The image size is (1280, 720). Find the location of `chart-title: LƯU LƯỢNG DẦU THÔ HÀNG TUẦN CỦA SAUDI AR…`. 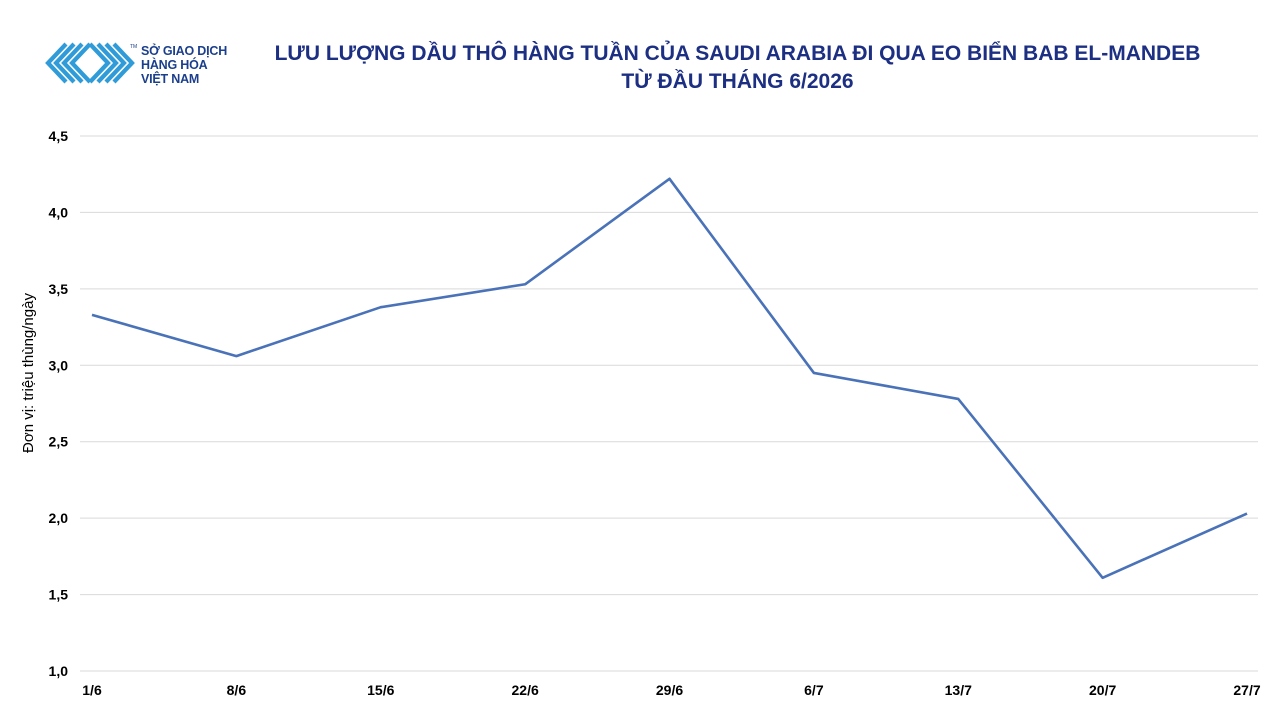

chart-title: LƯU LƯỢNG DẦU THÔ HÀNG TUẦN CỦA SAUDI AR… is located at coordinates (737, 68).